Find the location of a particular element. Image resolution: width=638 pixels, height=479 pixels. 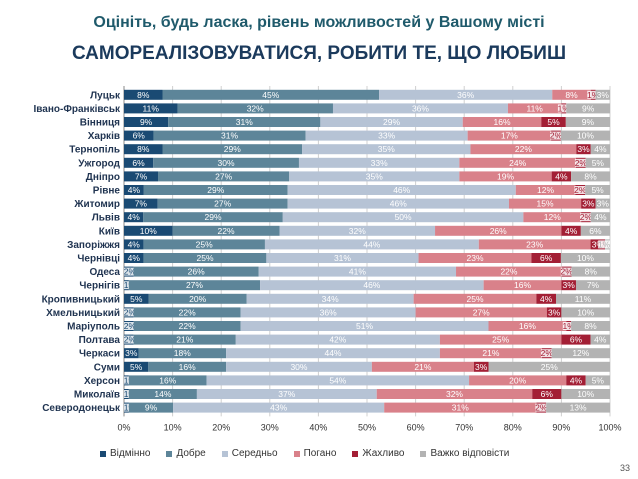

data-label: 45% is located at coordinates (270, 95).